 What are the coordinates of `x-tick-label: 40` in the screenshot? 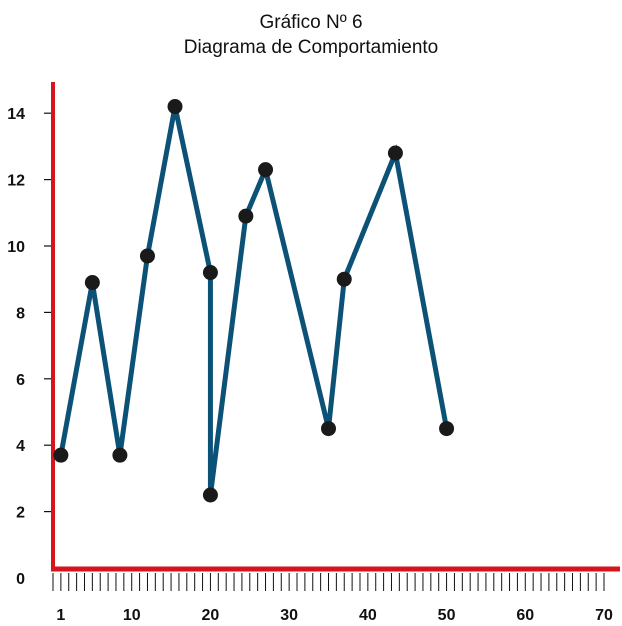 It's located at (368, 615).